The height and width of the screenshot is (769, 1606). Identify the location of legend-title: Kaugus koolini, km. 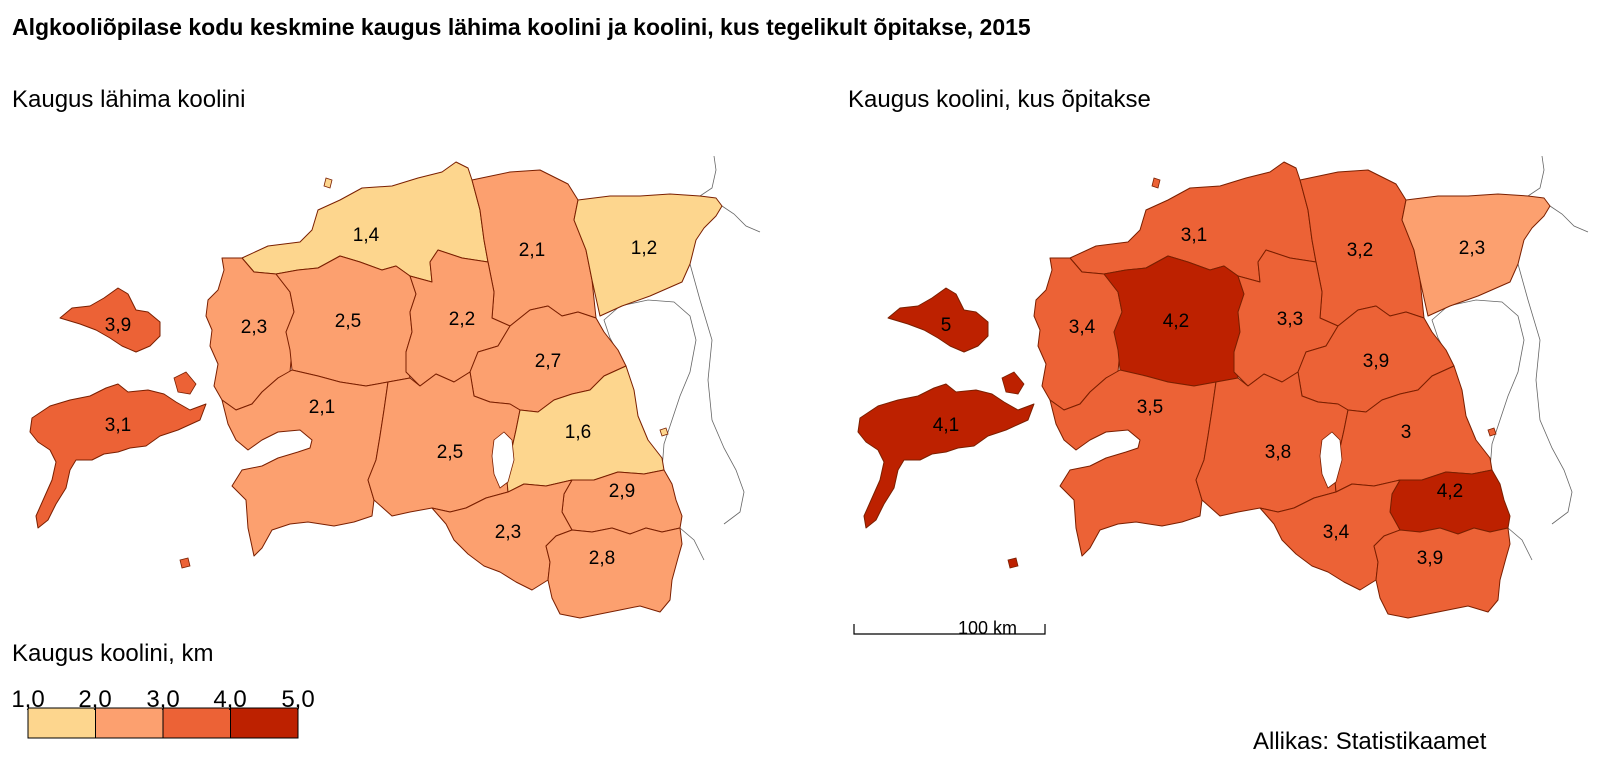
(113, 653).